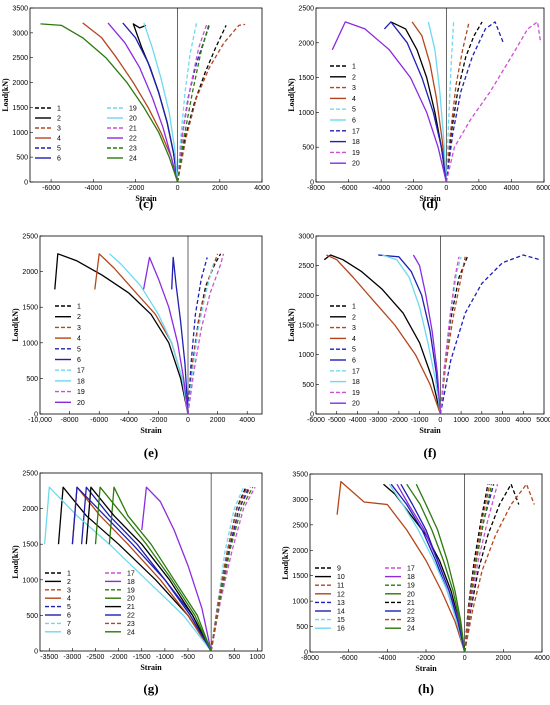 The image size is (550, 705). I want to click on x-tick-label: -3000, so click(72, 657).